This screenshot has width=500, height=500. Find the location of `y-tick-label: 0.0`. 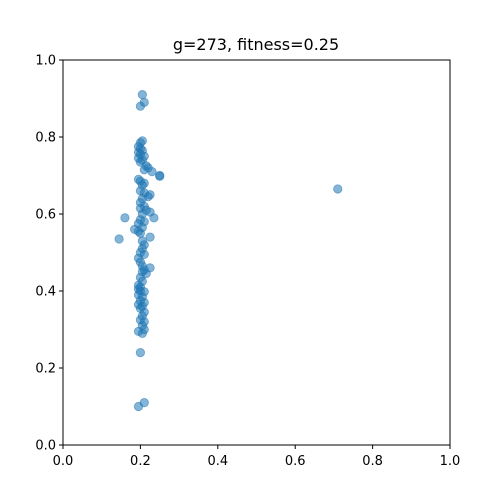

y-tick-label: 0.0 is located at coordinates (45, 446).